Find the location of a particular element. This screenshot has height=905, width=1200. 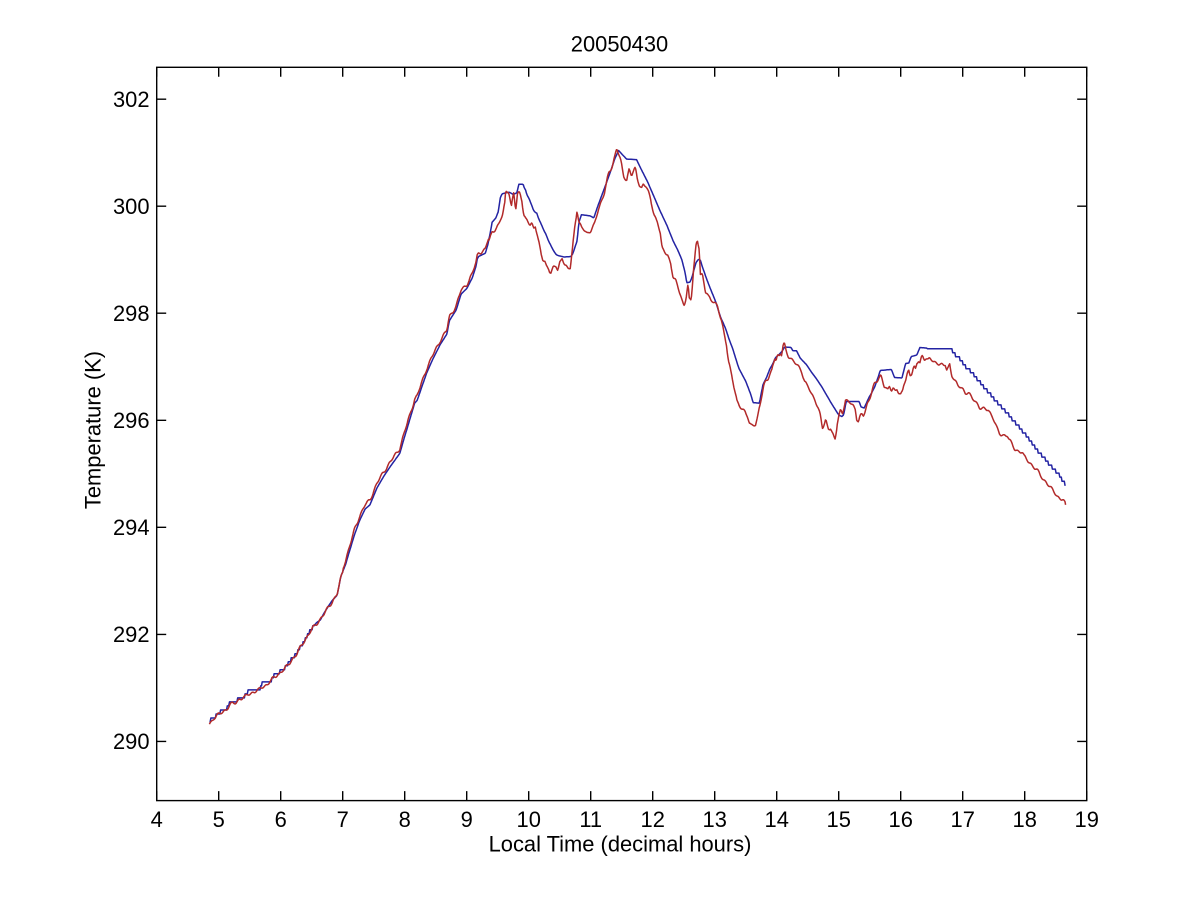

svg-text: 17 is located at coordinates (963, 819).